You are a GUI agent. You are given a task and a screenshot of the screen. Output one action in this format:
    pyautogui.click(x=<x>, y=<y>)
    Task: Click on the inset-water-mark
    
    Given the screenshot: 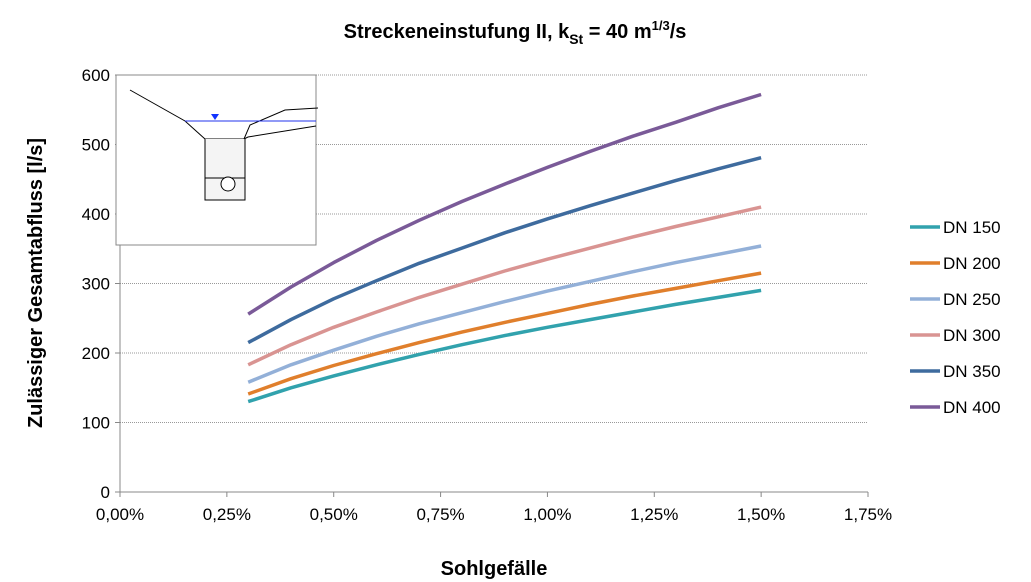 What is the action you would take?
    pyautogui.click(x=215, y=117)
    